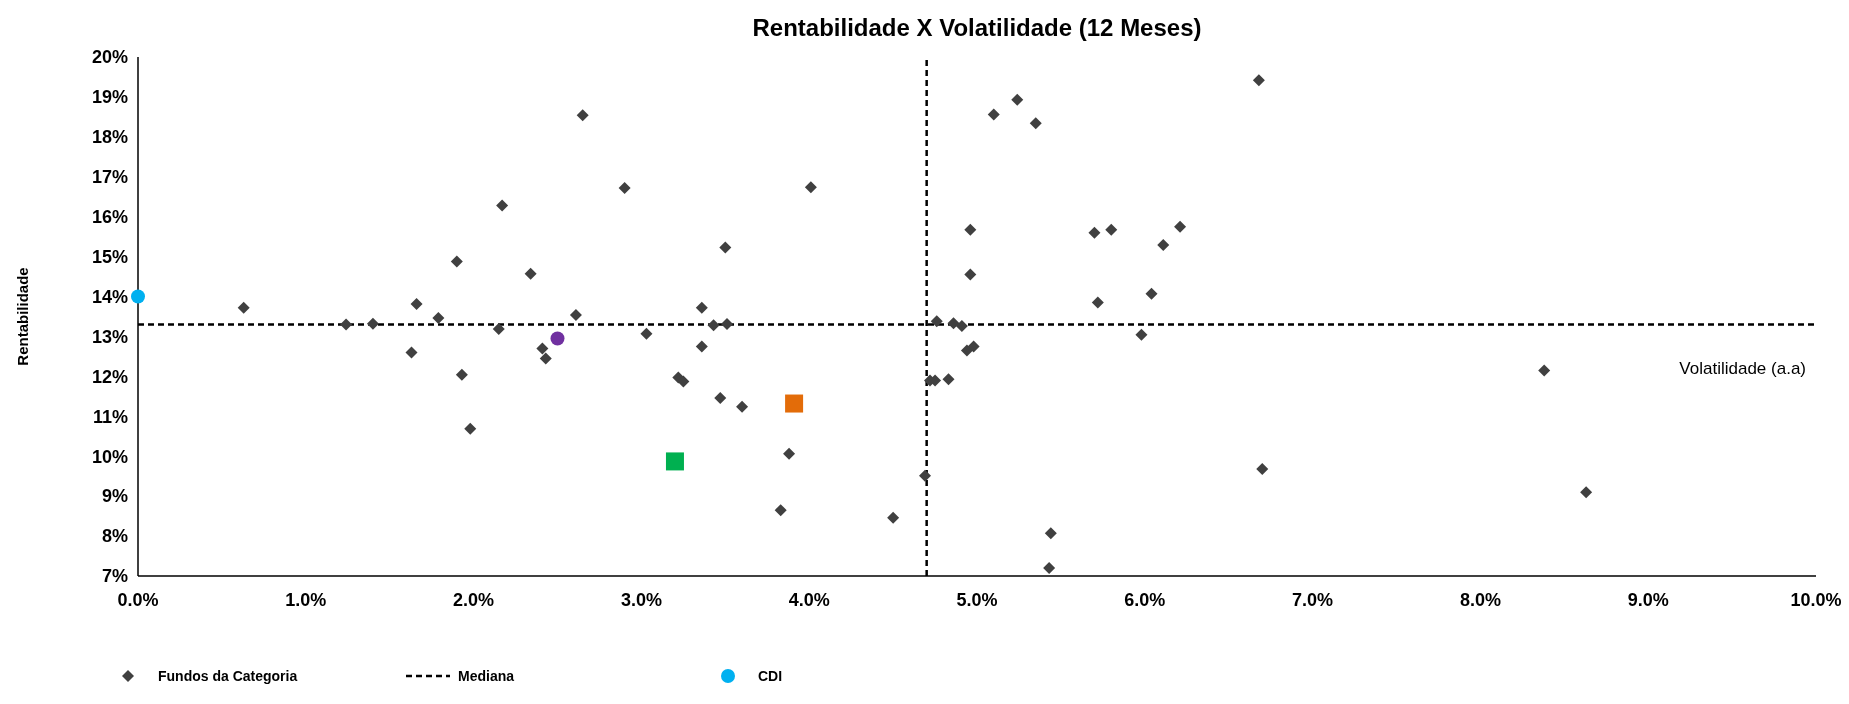 This screenshot has width=1849, height=704. What do you see at coordinates (486, 675) in the screenshot?
I see `legend-label: Mediana` at bounding box center [486, 675].